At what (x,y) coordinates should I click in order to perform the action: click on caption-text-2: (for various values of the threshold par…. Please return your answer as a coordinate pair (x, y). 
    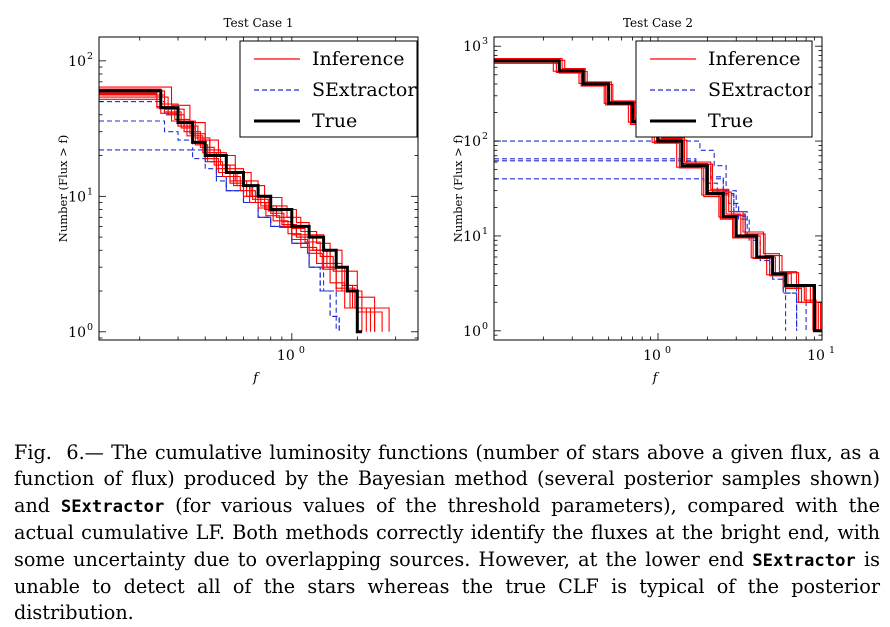
    Looking at the image, I should click on (447, 532).